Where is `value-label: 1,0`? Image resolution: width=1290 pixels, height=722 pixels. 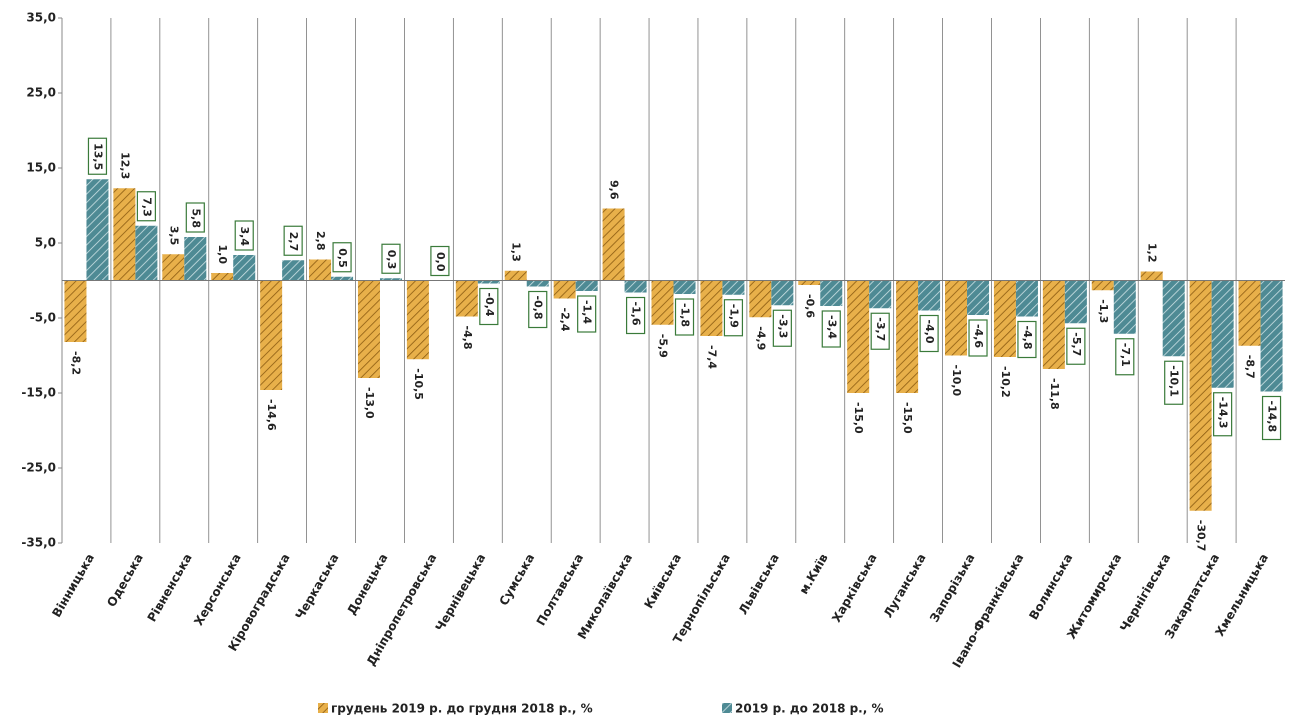 value-label: 1,0 is located at coordinates (222, 255).